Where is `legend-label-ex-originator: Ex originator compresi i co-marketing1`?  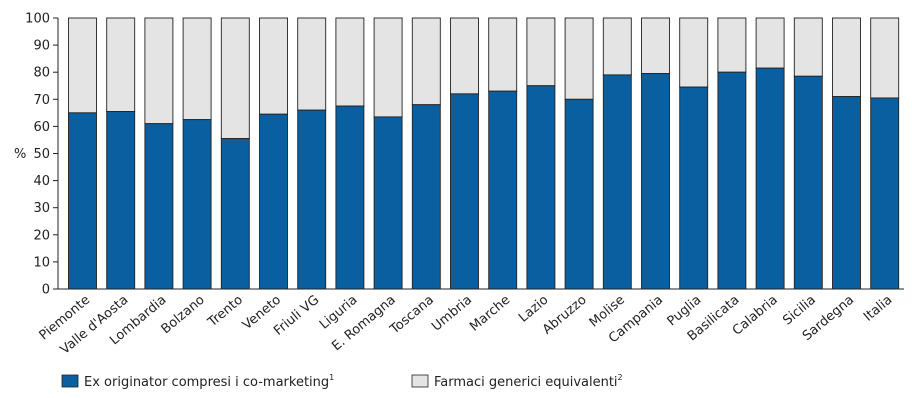
legend-label-ex-originator: Ex originator compresi i co-marketing1 is located at coordinates (209, 381).